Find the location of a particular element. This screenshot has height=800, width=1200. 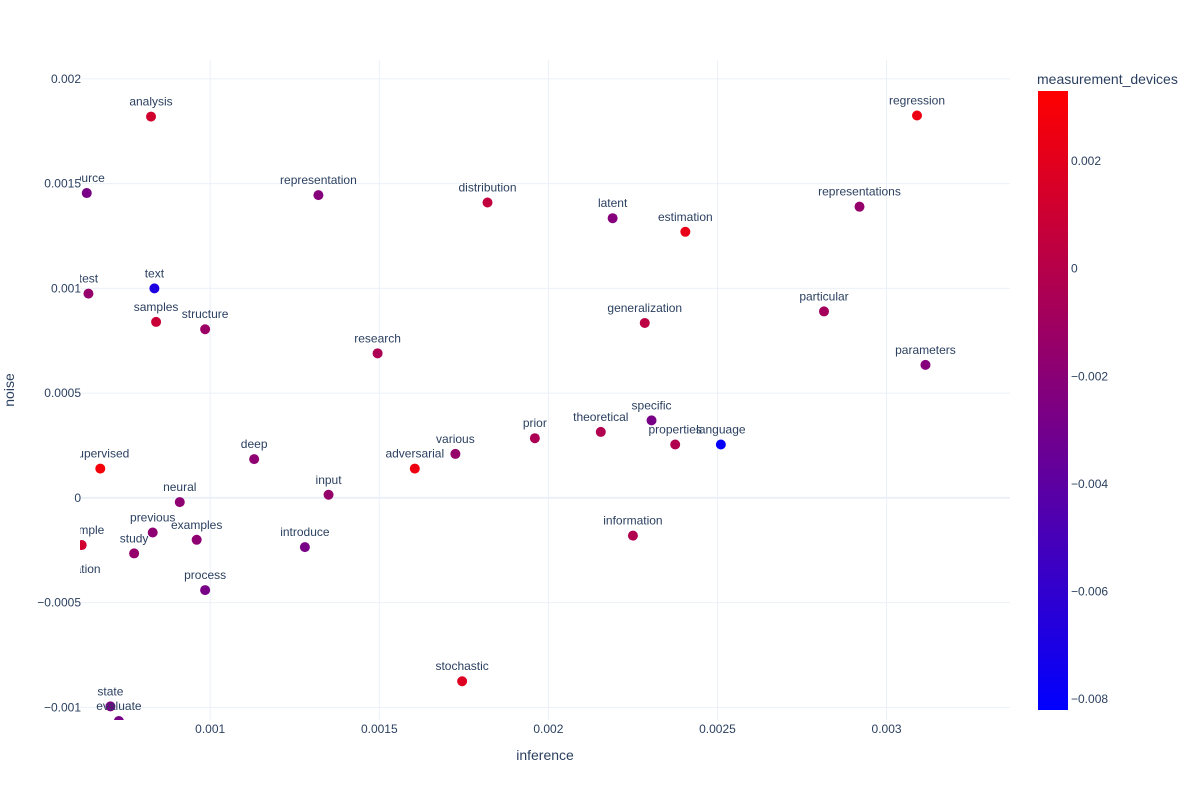

colorbar-tick-label: −0.008 is located at coordinates (1089, 699).